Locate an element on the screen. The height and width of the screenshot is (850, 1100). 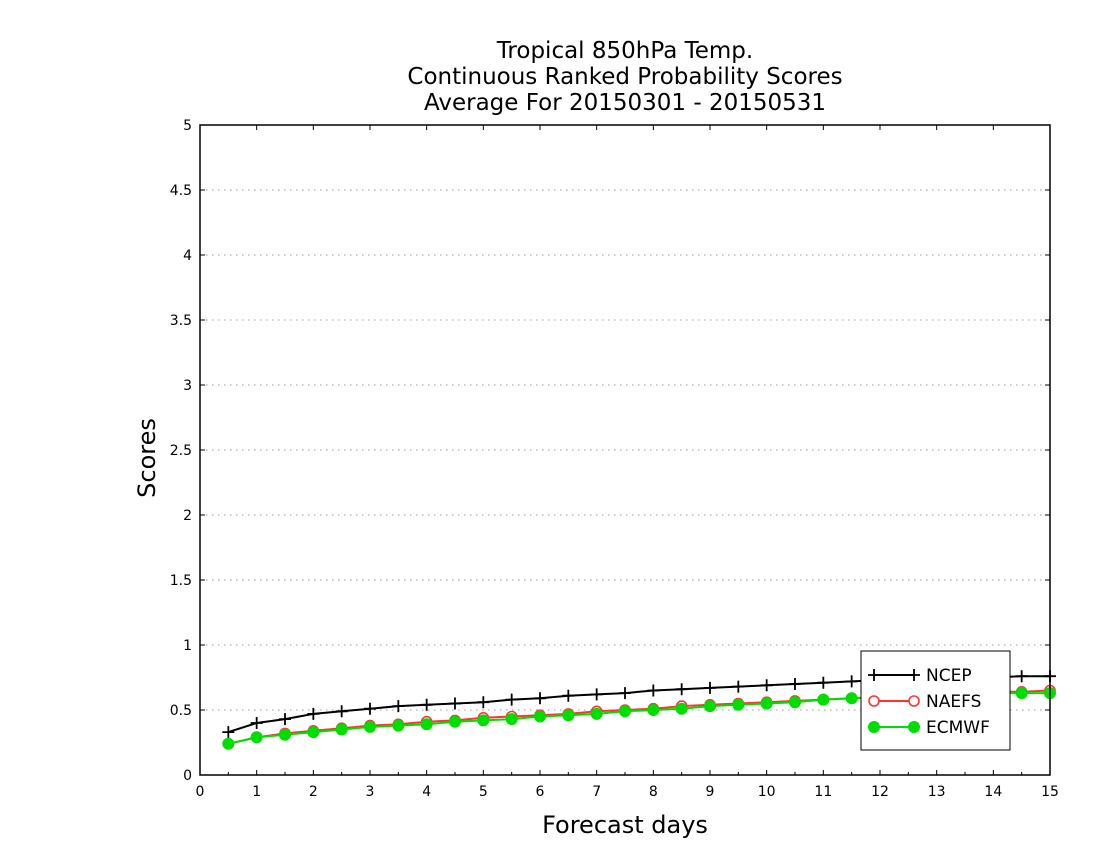
y-tick-label: 2.5 is located at coordinates (181, 451).